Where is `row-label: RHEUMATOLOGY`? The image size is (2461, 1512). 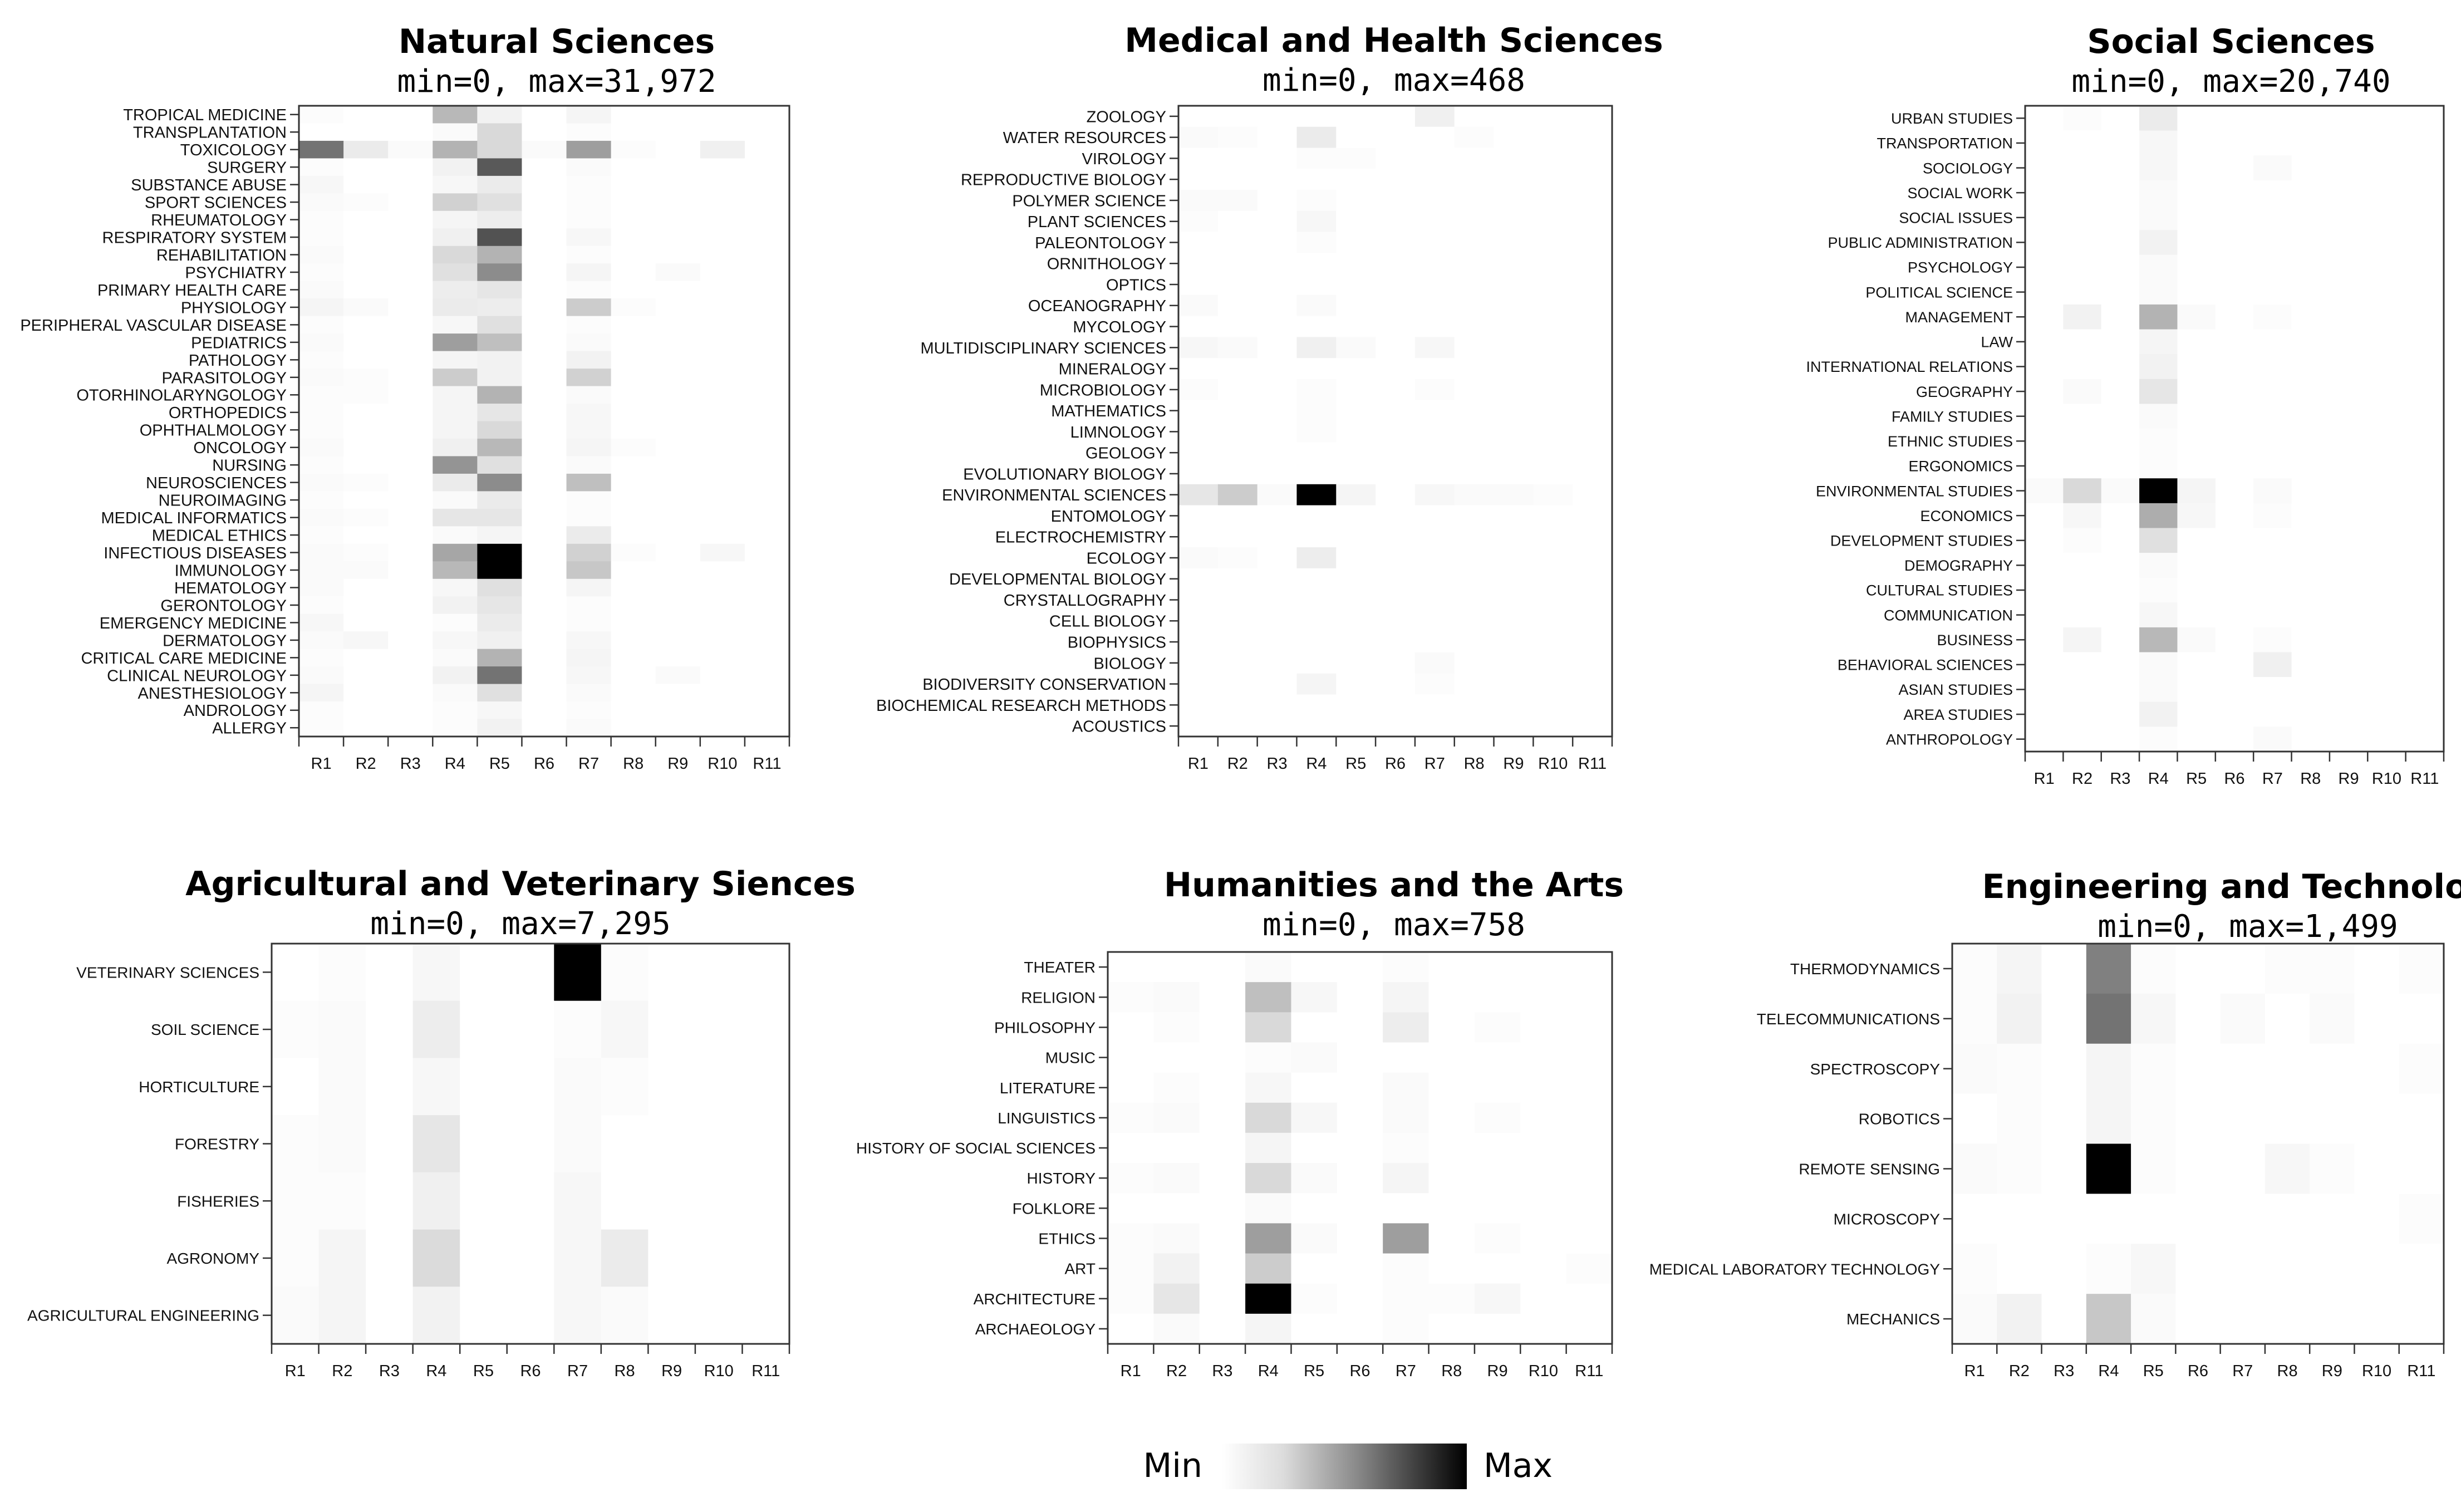 row-label: RHEUMATOLOGY is located at coordinates (219, 220).